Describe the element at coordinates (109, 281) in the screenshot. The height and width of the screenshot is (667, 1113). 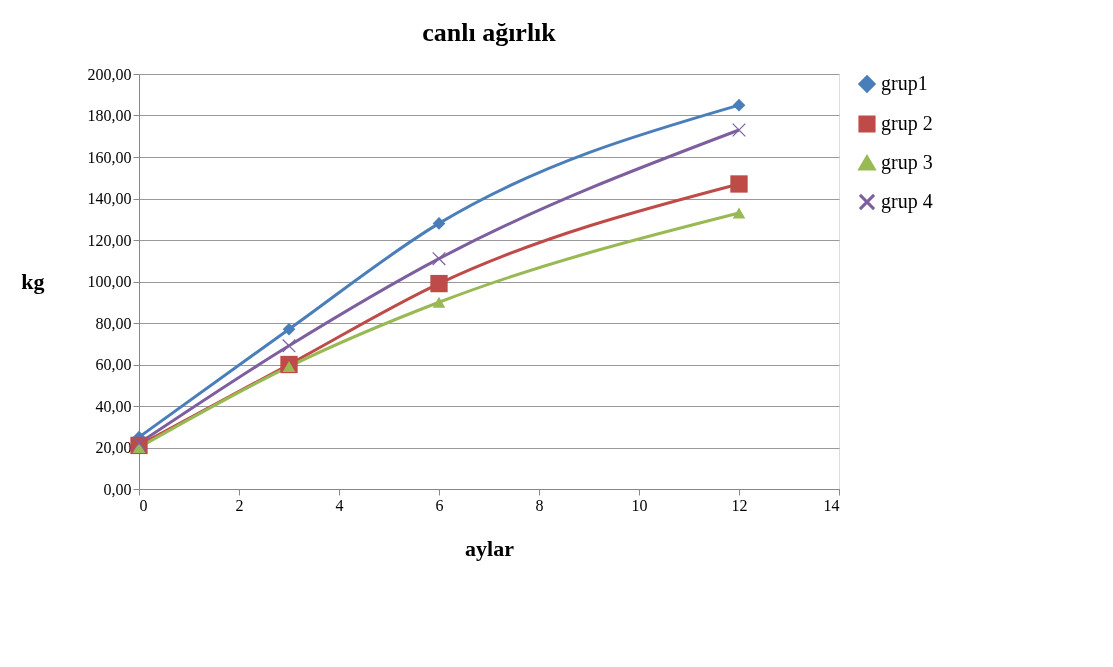
I see `y-tick-label: 100,00` at that location.